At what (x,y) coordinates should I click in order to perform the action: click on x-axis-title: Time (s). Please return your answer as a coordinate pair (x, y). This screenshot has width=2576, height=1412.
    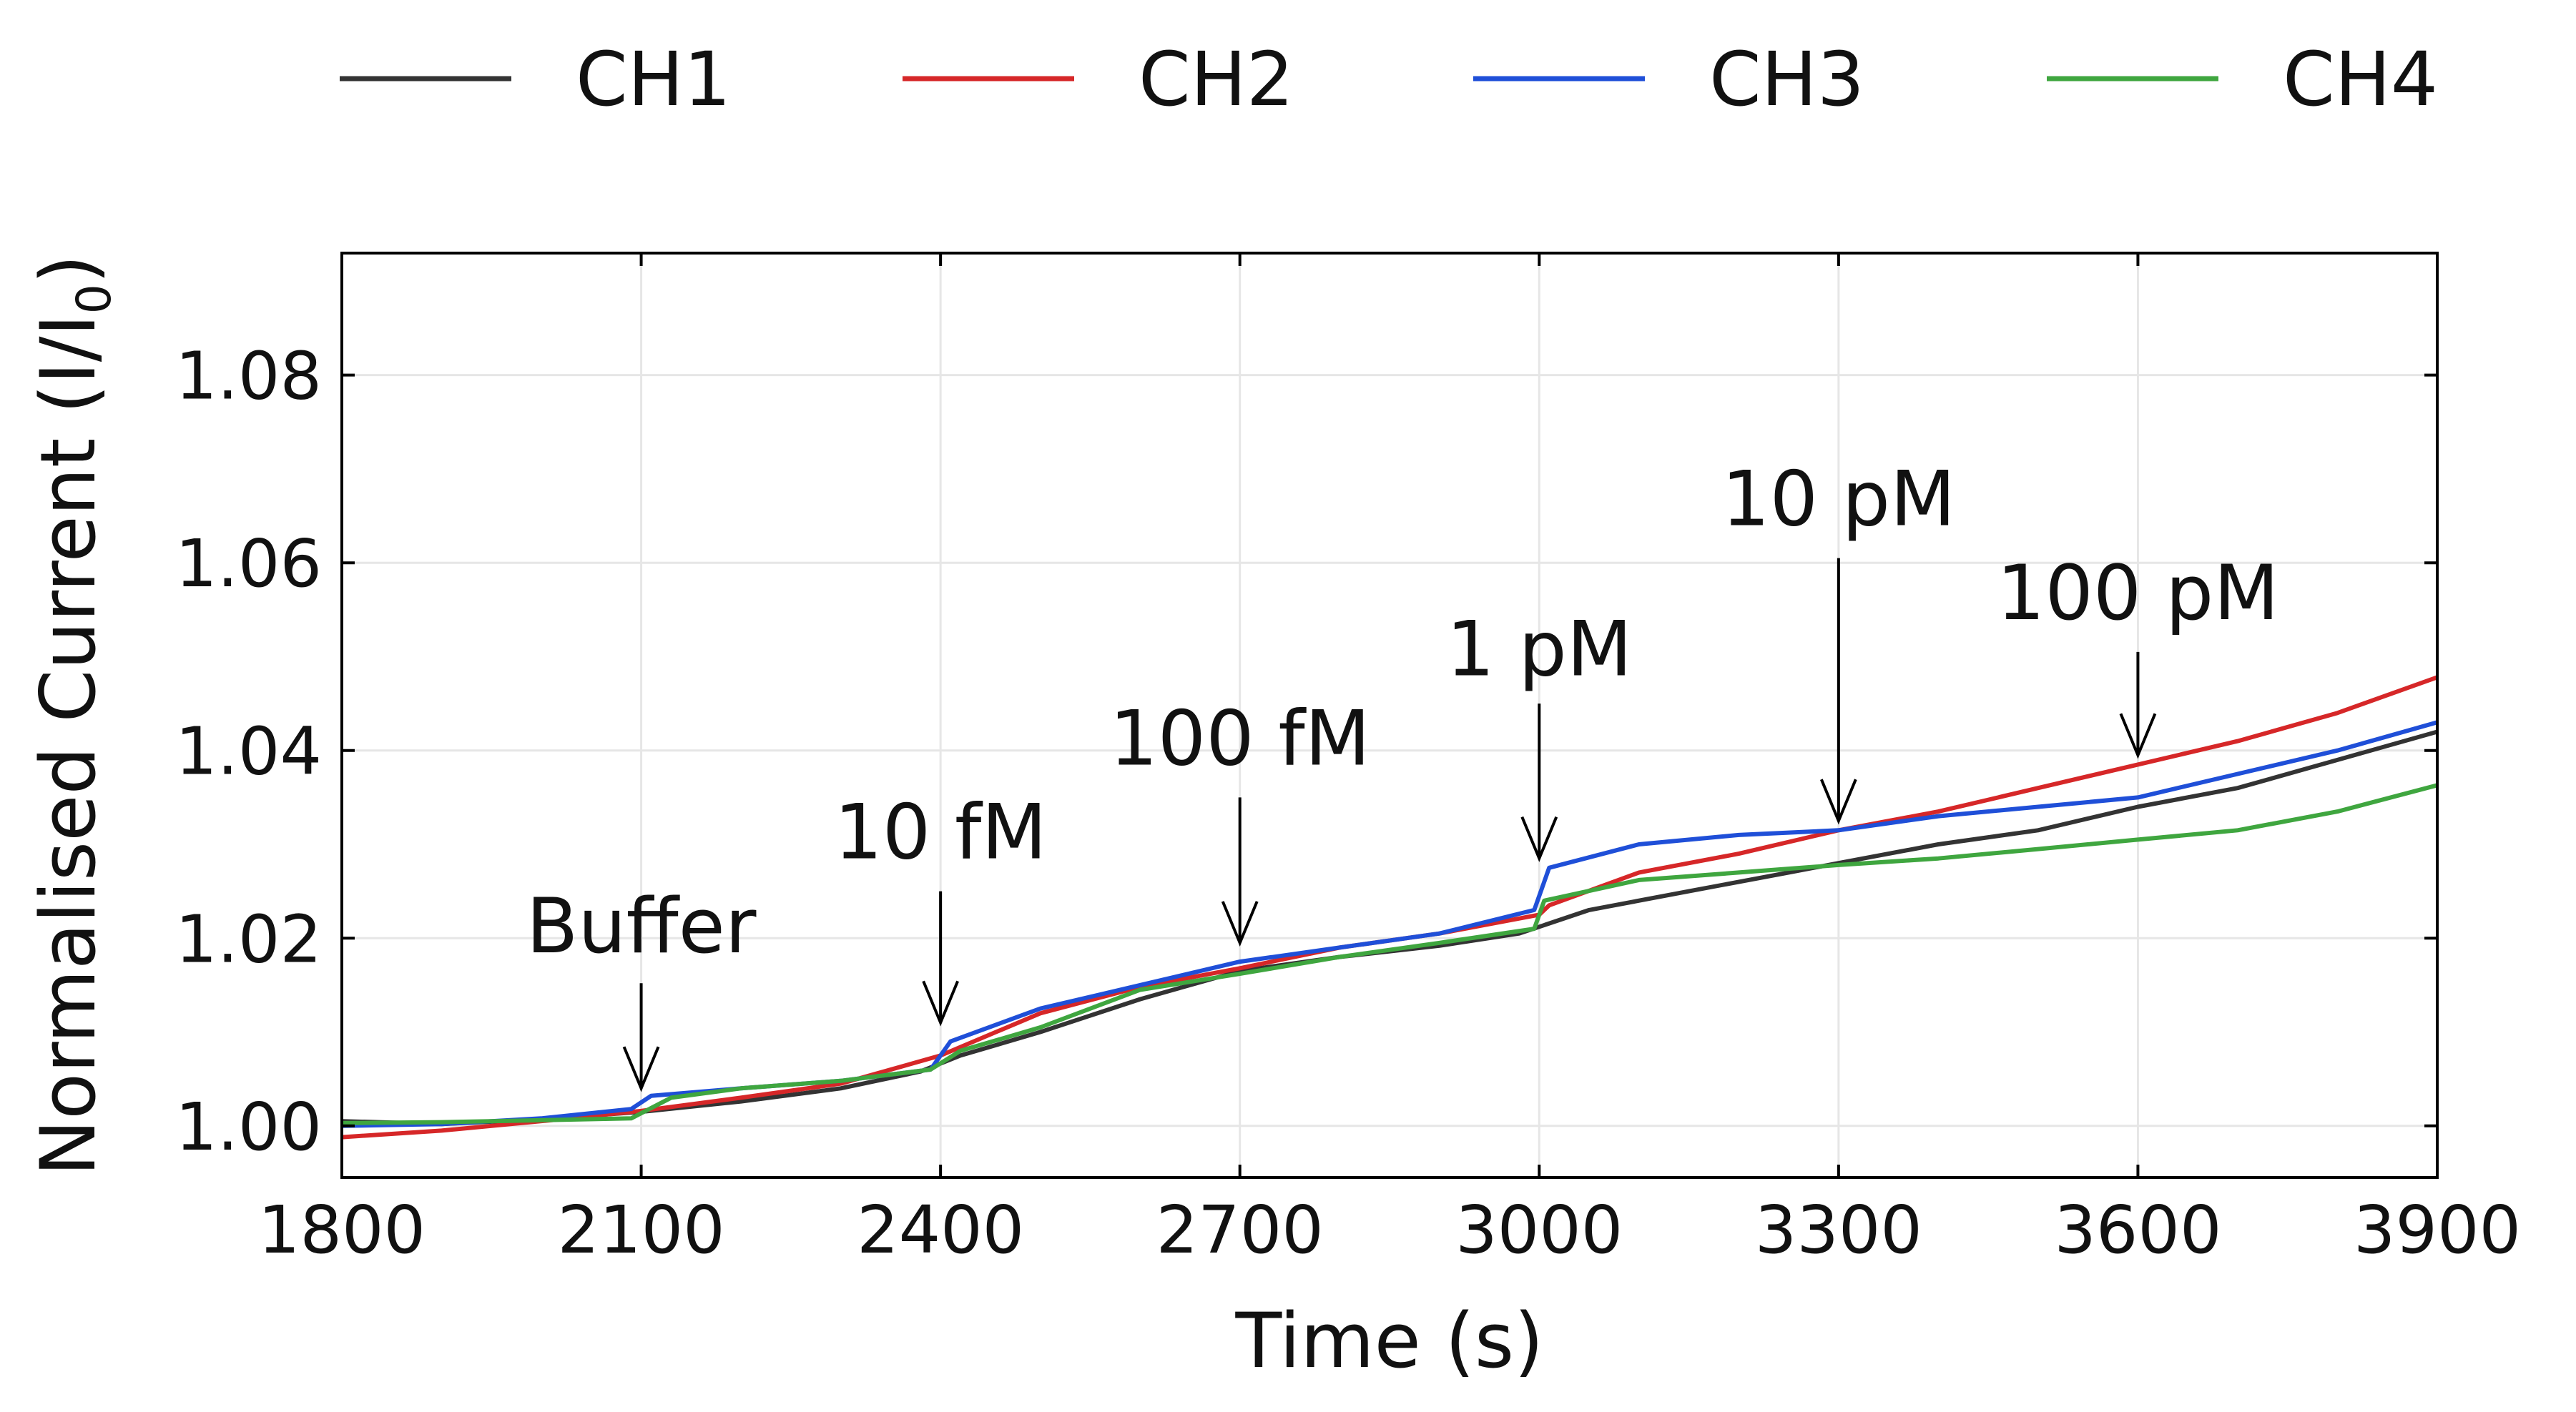
    Looking at the image, I should click on (1389, 1341).